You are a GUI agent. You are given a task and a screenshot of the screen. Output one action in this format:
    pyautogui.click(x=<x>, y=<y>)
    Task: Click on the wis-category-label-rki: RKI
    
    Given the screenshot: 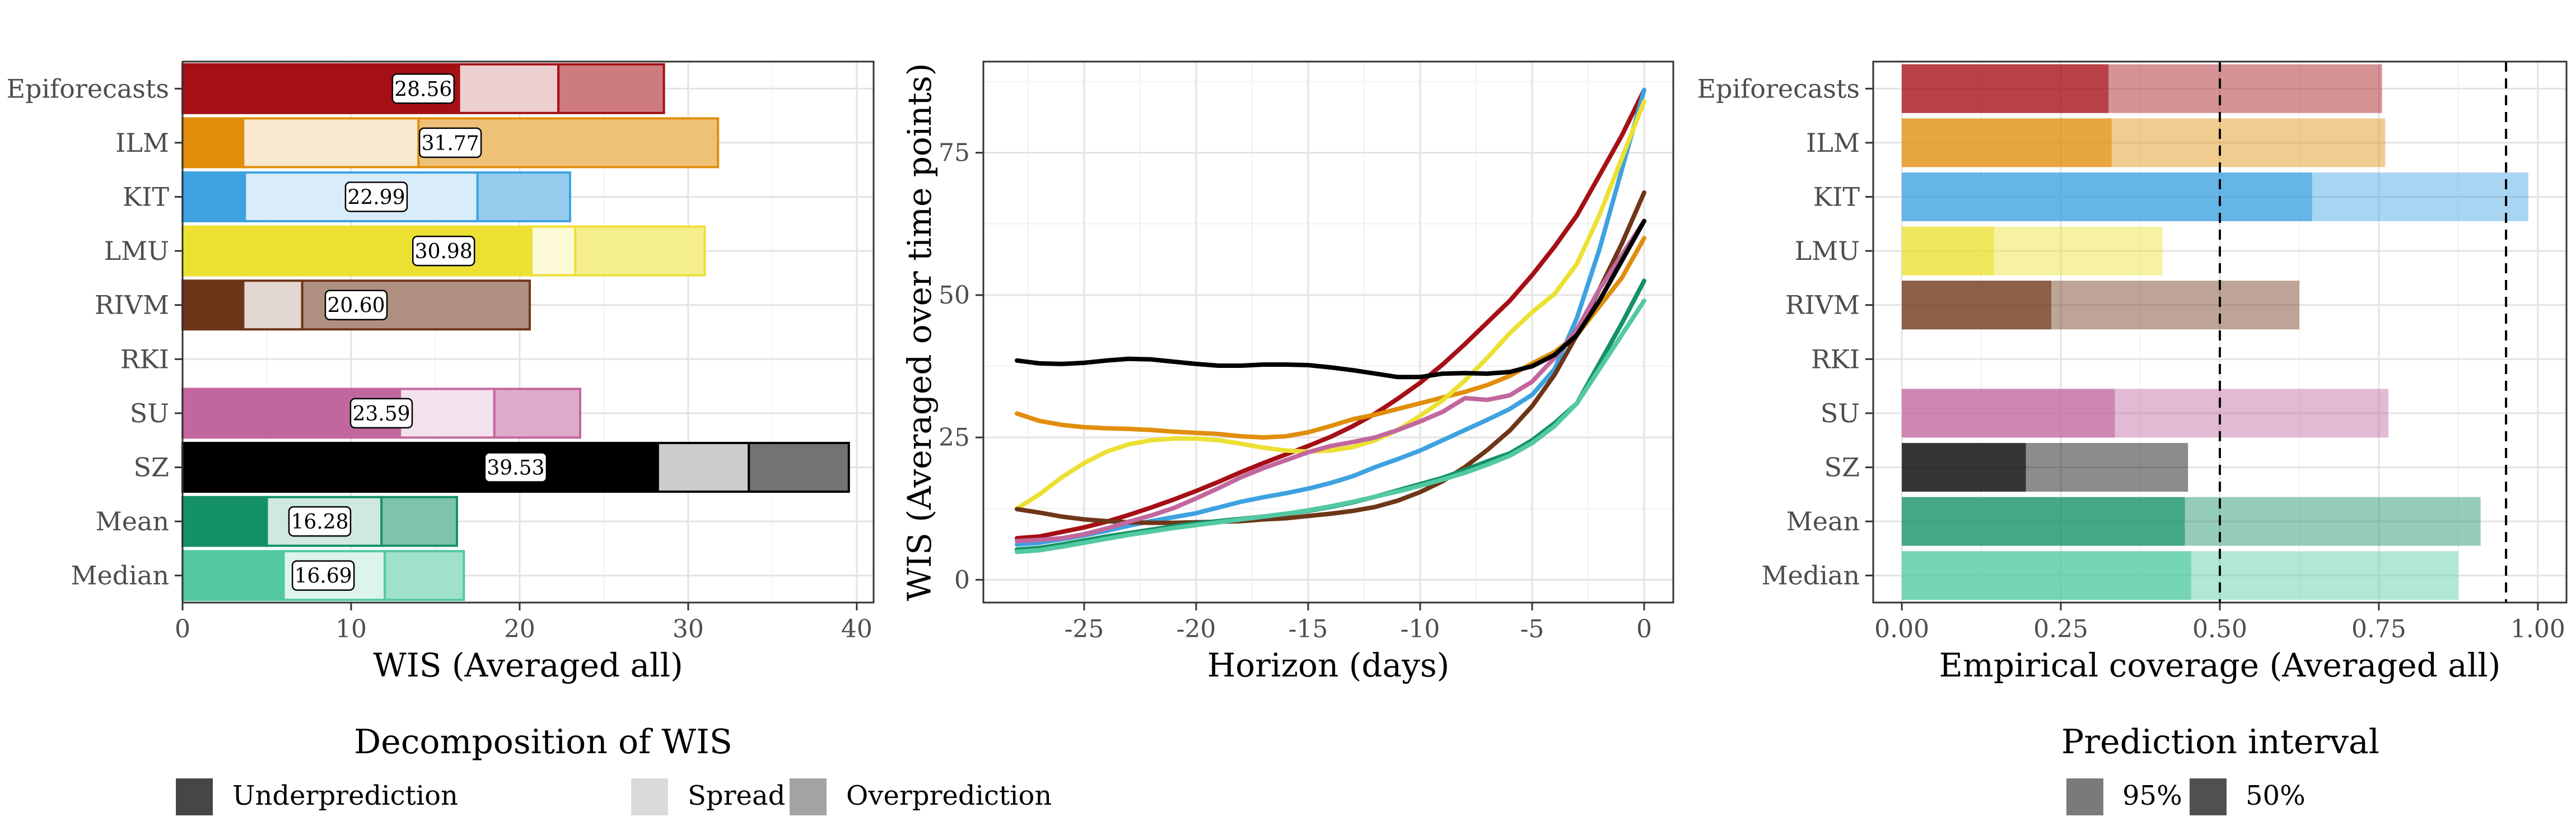 What is the action you would take?
    pyautogui.click(x=144, y=359)
    